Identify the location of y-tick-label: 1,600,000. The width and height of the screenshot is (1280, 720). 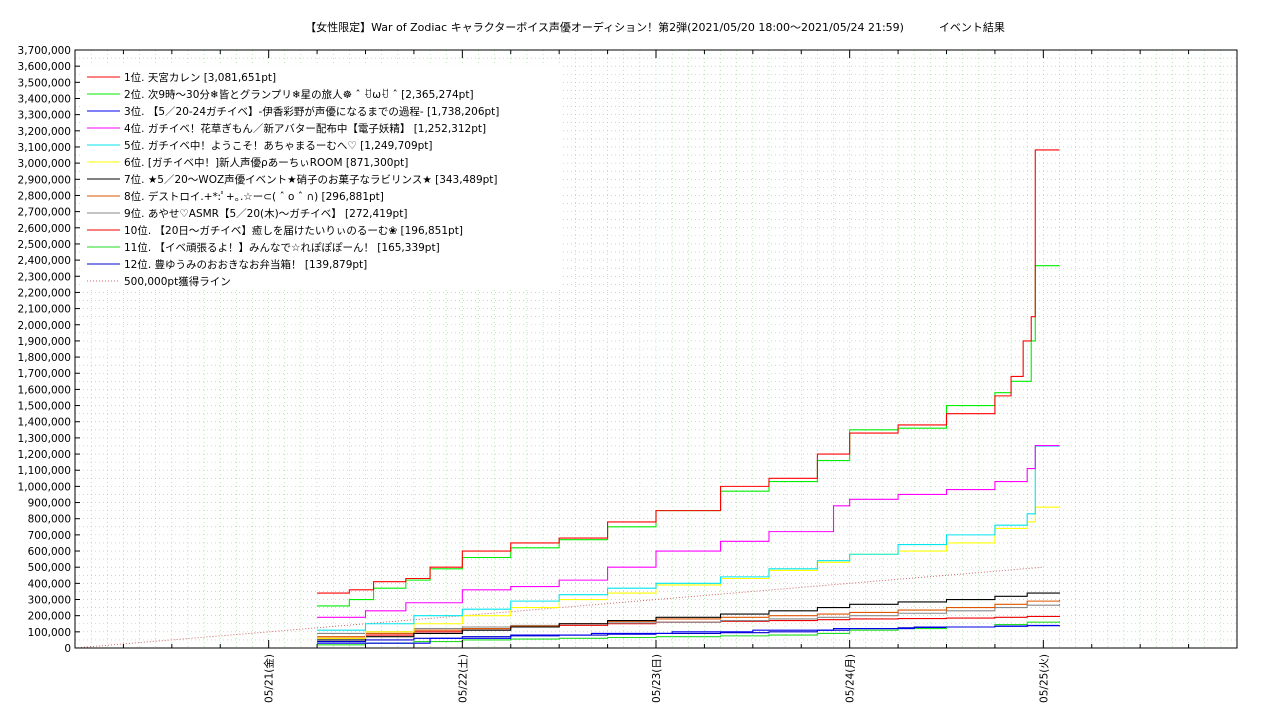
(44, 390).